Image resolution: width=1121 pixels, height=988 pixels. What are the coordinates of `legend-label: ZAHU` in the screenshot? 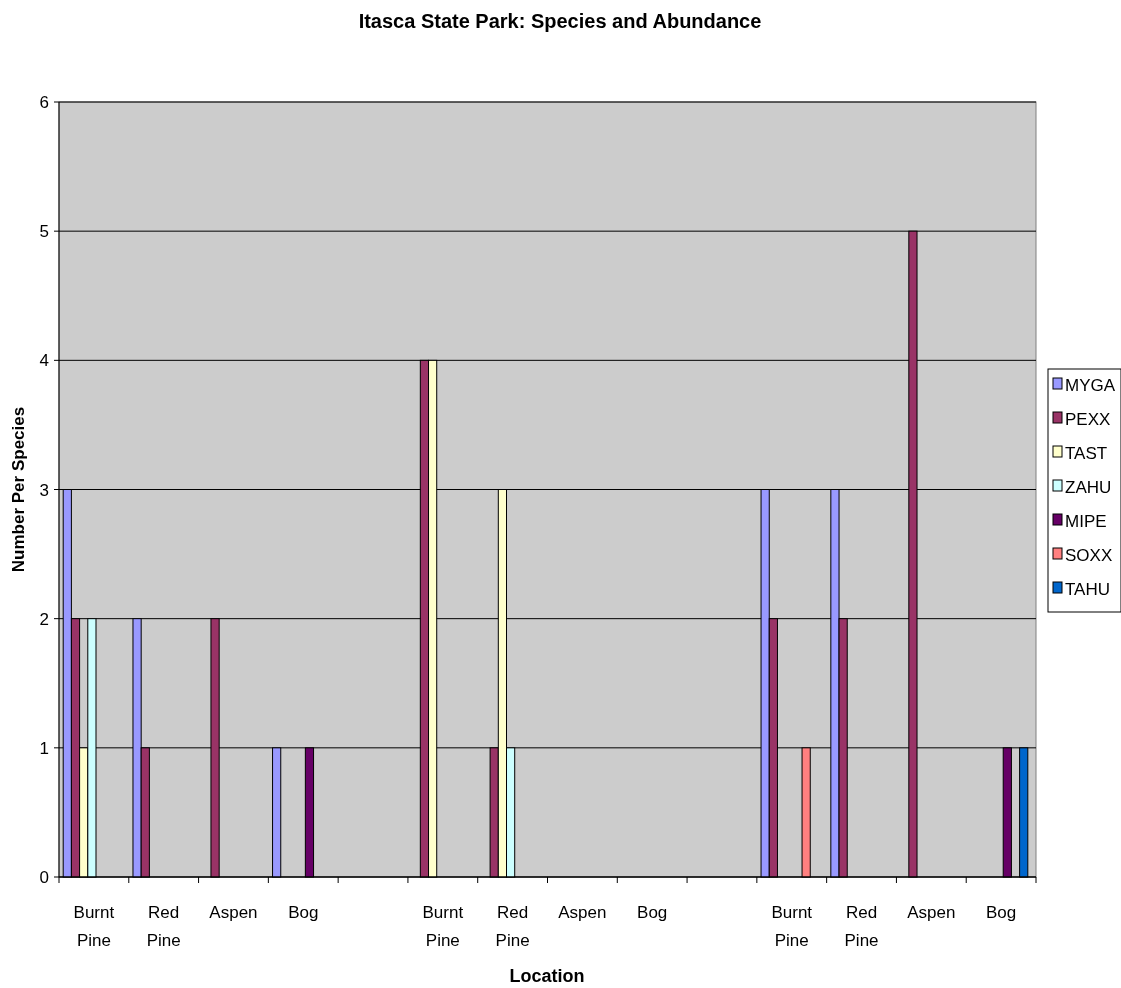 It's located at (1088, 487).